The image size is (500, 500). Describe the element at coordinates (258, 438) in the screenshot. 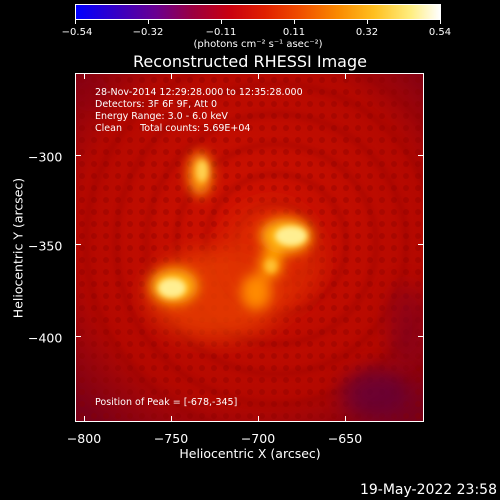

I see `x-tick-label: −700` at that location.